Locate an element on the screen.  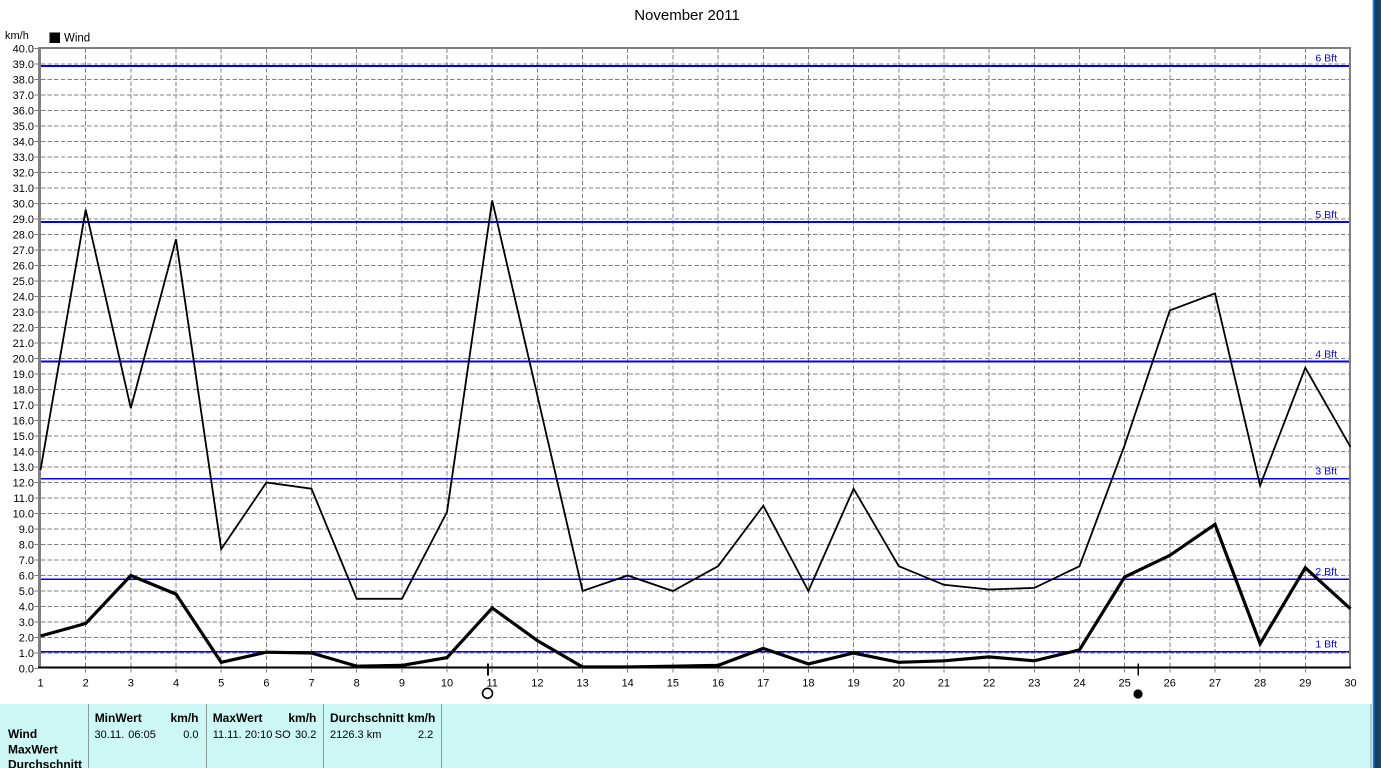
svg-text: 21 is located at coordinates (944, 684).